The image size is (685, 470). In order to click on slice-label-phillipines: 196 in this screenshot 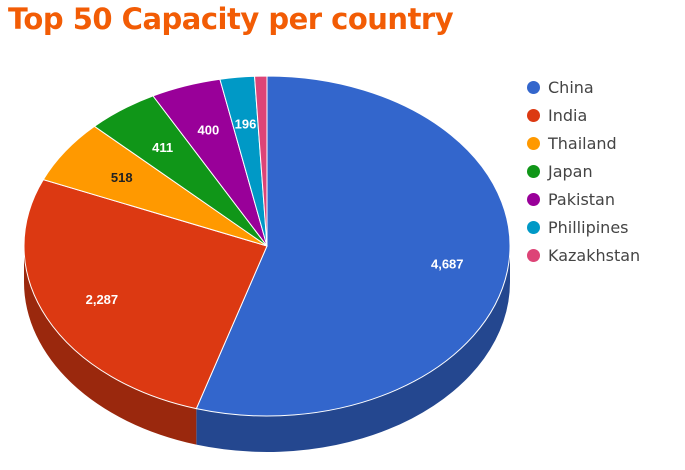, I will do `click(246, 124)`.